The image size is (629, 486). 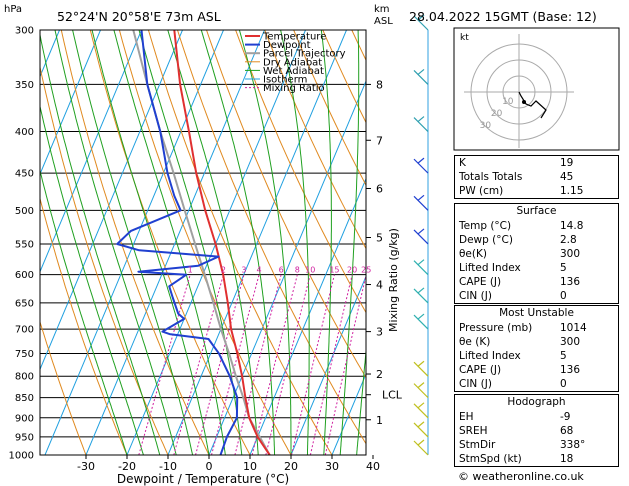 I want to click on km-label: km, so click(x=382, y=9).